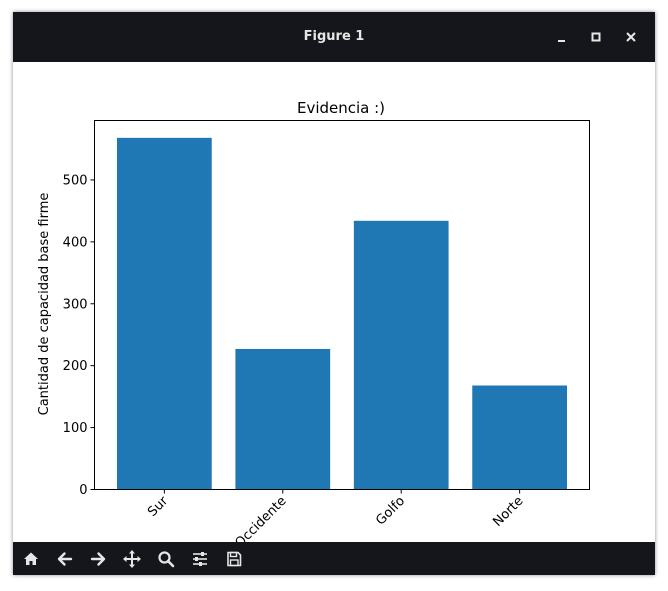  Describe the element at coordinates (401, 355) in the screenshot. I see `bar-golfo` at that location.